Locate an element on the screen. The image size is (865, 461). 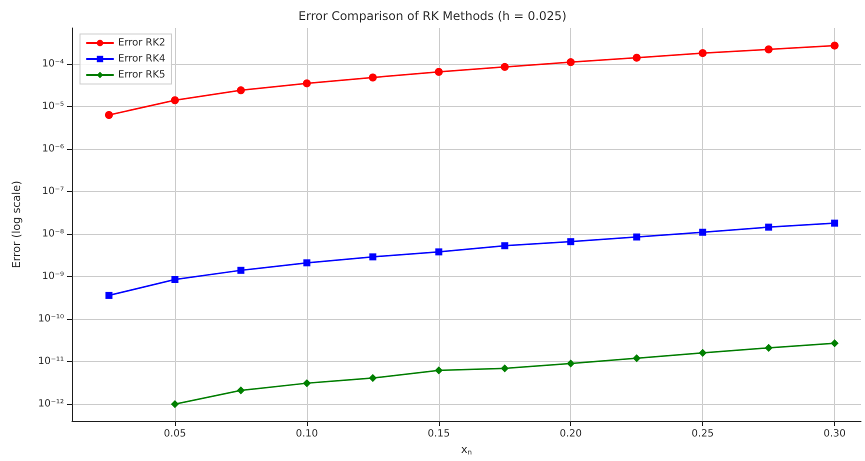
x-tick-label: 0.30 is located at coordinates (834, 434).